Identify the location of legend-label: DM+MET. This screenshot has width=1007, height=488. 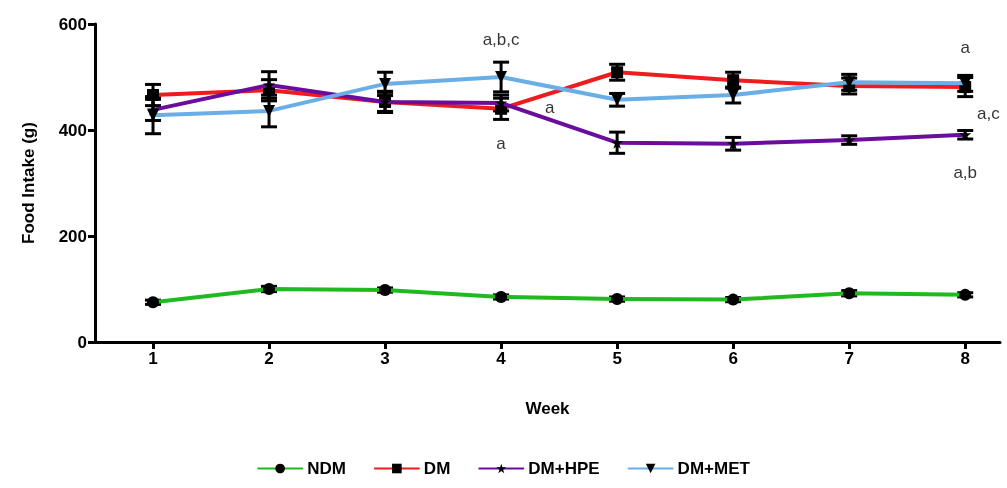
(714, 468).